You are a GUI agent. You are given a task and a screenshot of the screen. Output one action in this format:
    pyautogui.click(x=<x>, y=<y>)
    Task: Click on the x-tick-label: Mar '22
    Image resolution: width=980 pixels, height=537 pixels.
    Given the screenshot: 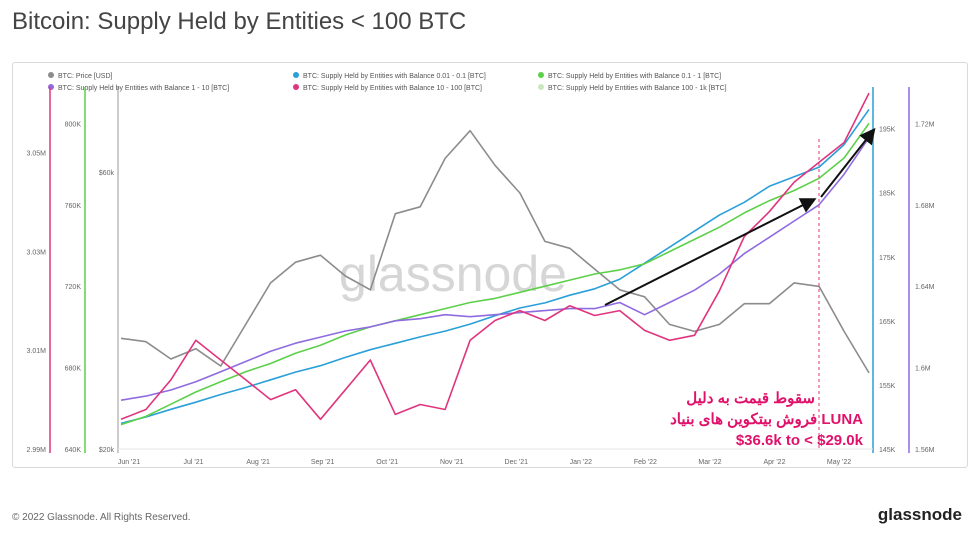 What is the action you would take?
    pyautogui.click(x=709, y=462)
    